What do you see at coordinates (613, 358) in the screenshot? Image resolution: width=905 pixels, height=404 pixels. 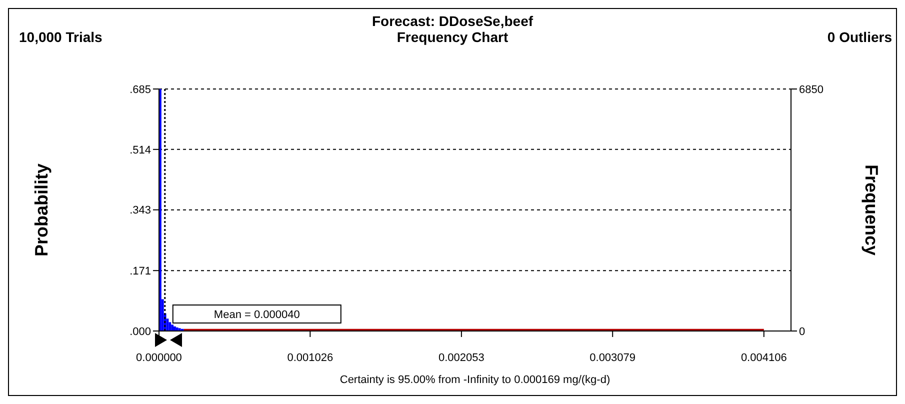 I see `x-tick-label: 0.003079` at bounding box center [613, 358].